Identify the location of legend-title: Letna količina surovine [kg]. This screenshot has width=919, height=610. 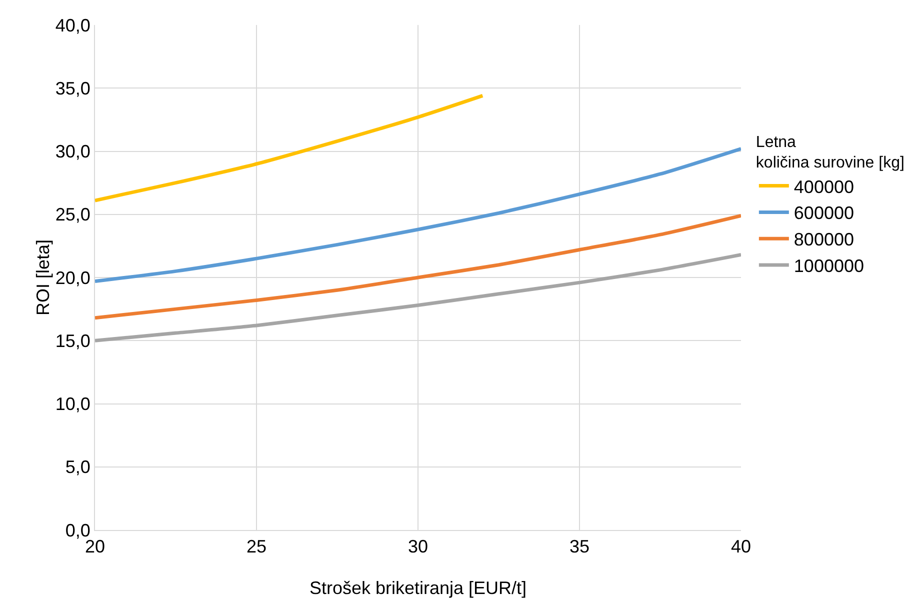
(830, 153).